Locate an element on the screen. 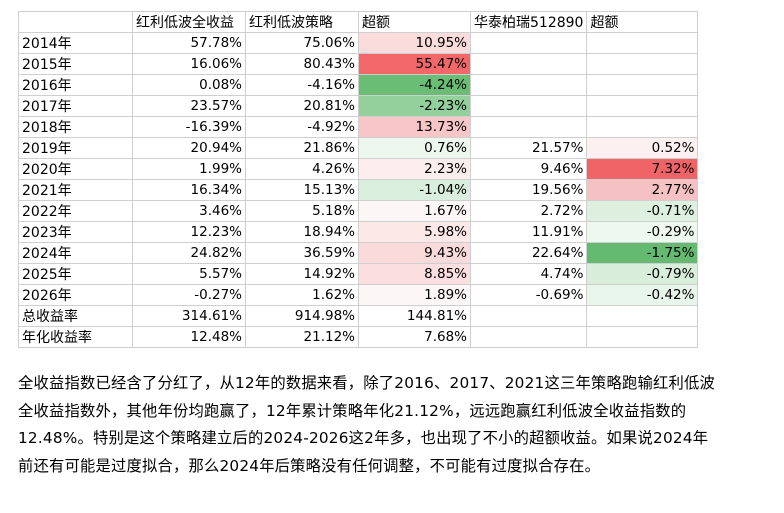 The image size is (784, 513). strategy-cell: -4.92% is located at coordinates (302, 127).